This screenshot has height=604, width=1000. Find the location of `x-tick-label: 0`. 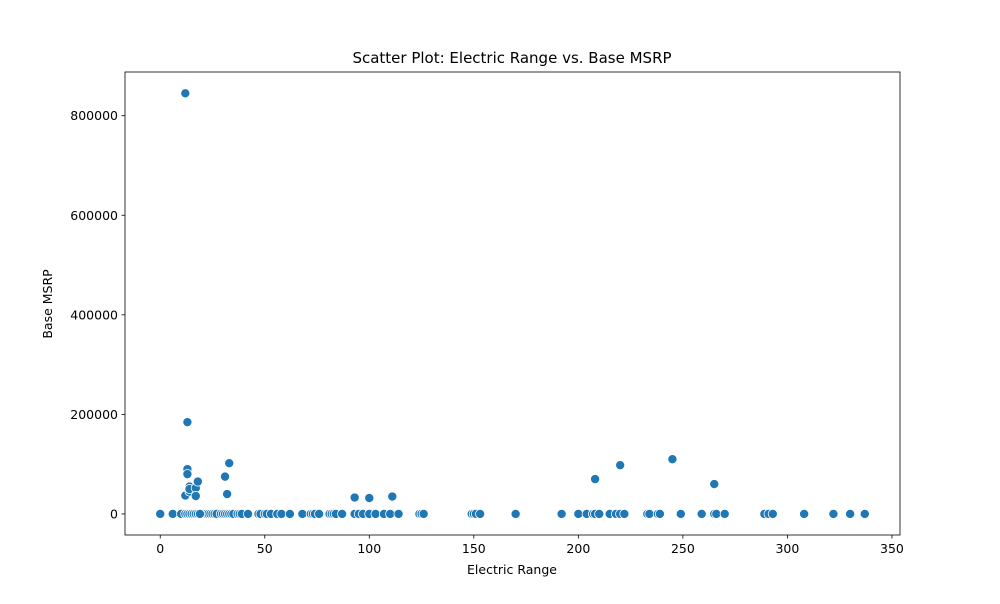

x-tick-label: 0 is located at coordinates (160, 548).